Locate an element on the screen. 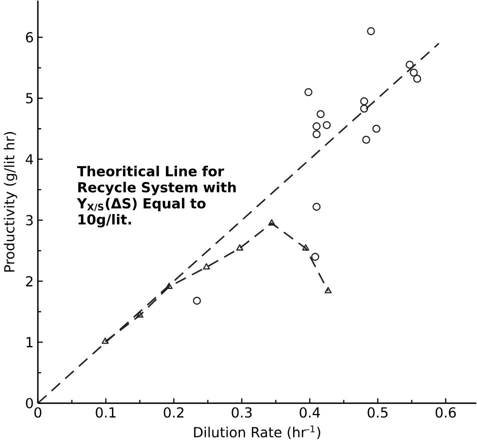 Image resolution: width=477 pixels, height=443 pixels. y-tick-label: 6 is located at coordinates (29, 37).